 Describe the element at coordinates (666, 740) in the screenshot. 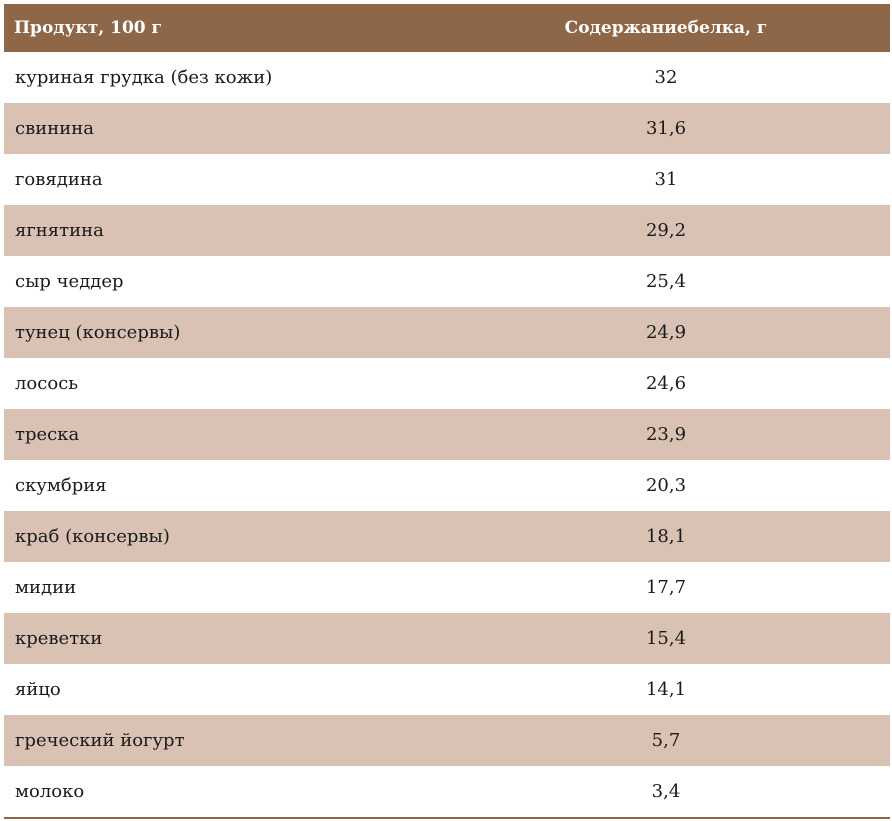

I see `cell-protein: 5,7` at that location.